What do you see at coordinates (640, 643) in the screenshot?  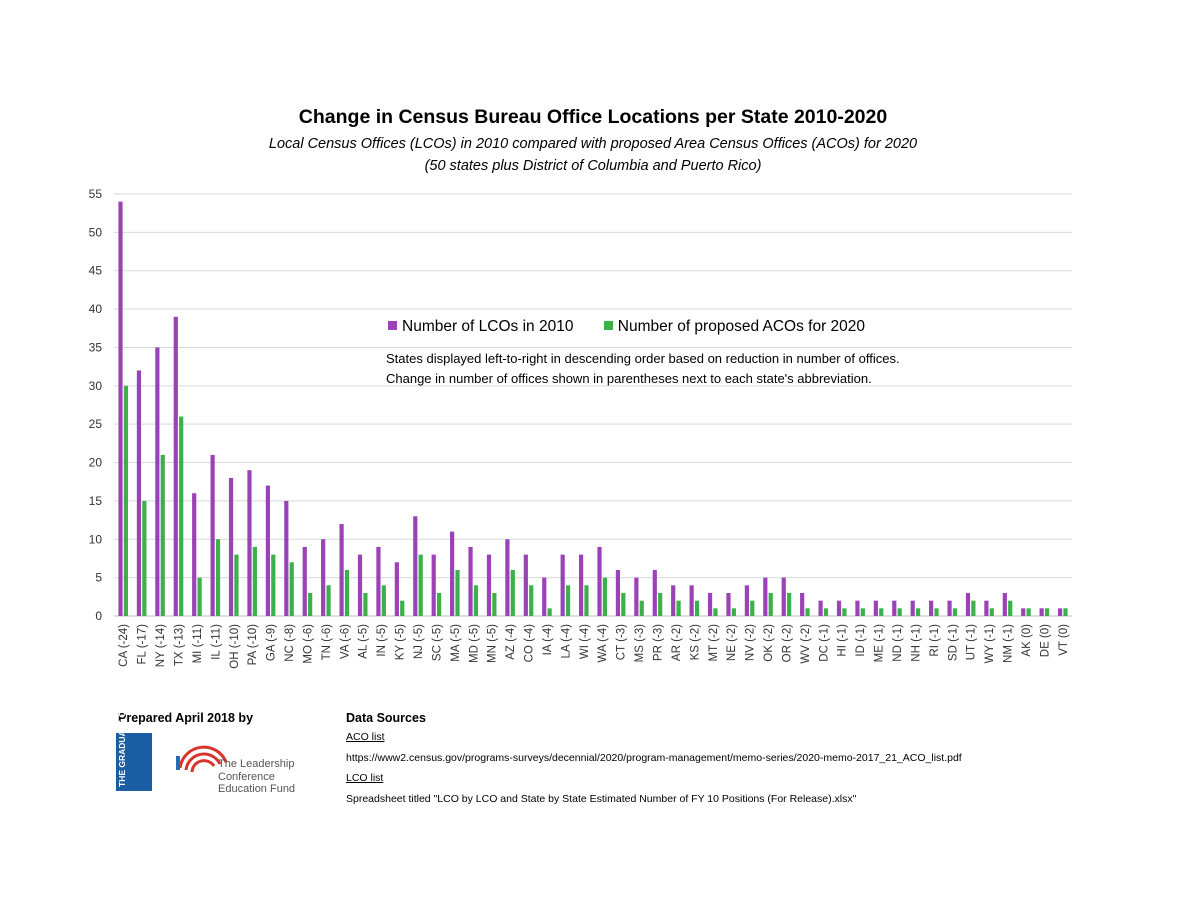 I see `x-tick-label: MS (-3)` at bounding box center [640, 643].